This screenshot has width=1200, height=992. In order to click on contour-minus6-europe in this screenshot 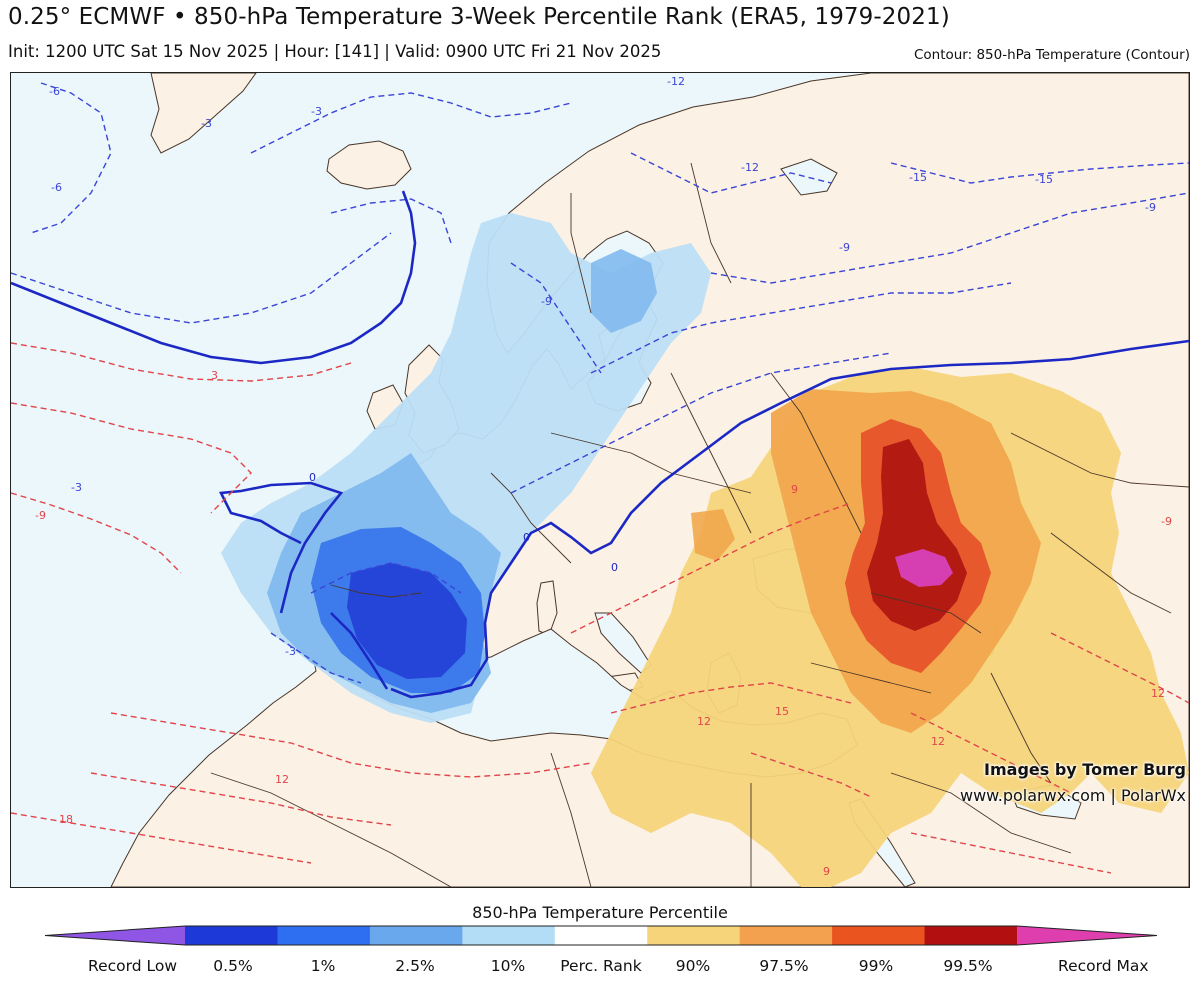, I will do `click(801, 328)`.